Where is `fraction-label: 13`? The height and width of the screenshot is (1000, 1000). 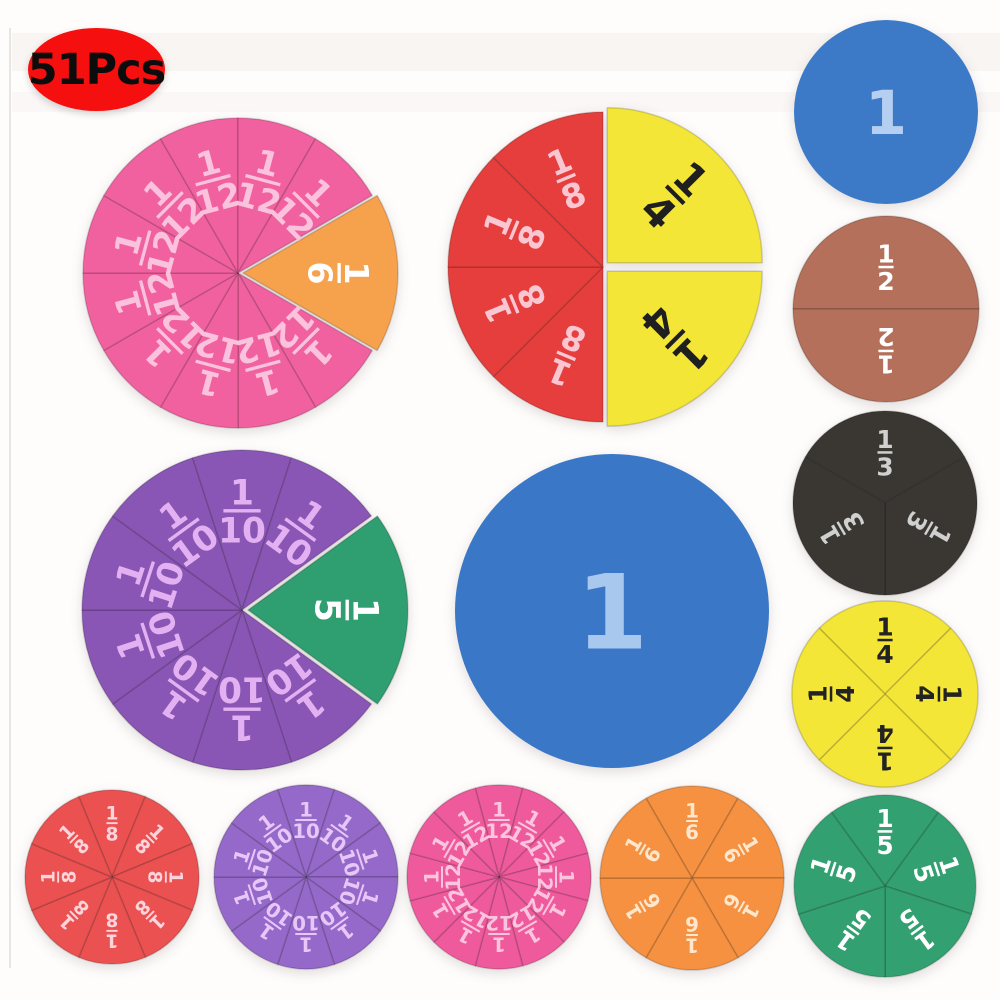
fraction-label: 13 is located at coordinates (884, 453).